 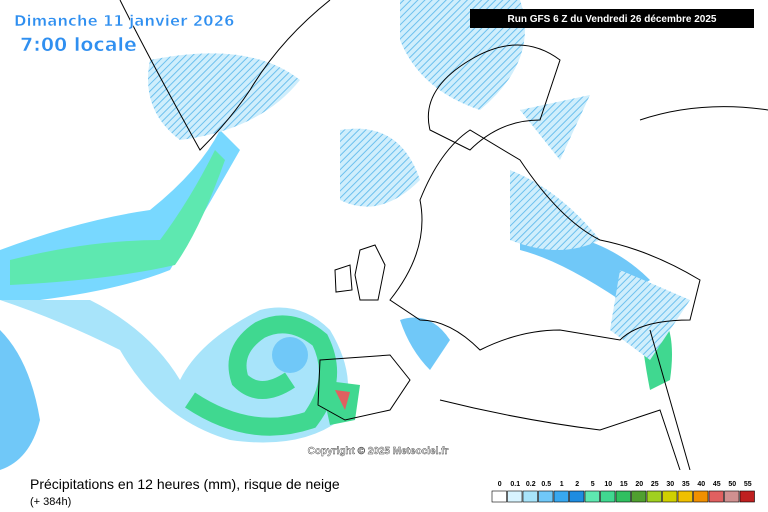 I want to click on legend-label: 25, so click(x=655, y=484).